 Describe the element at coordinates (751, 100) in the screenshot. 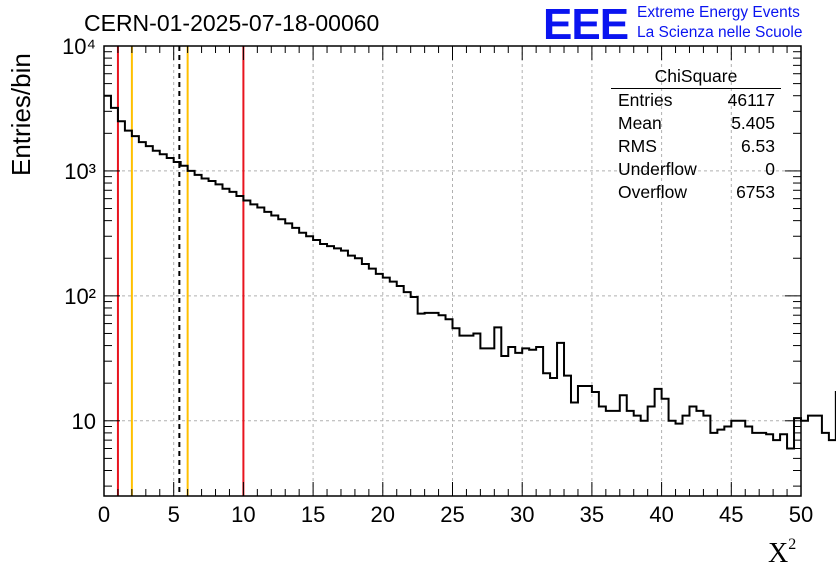

I see `stats-value: 46117` at that location.